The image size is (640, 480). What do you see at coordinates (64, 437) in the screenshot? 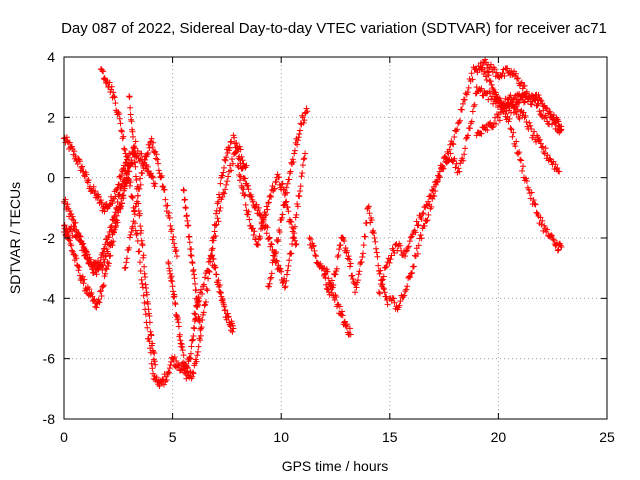
I see `x-tick-label: 0` at bounding box center [64, 437].